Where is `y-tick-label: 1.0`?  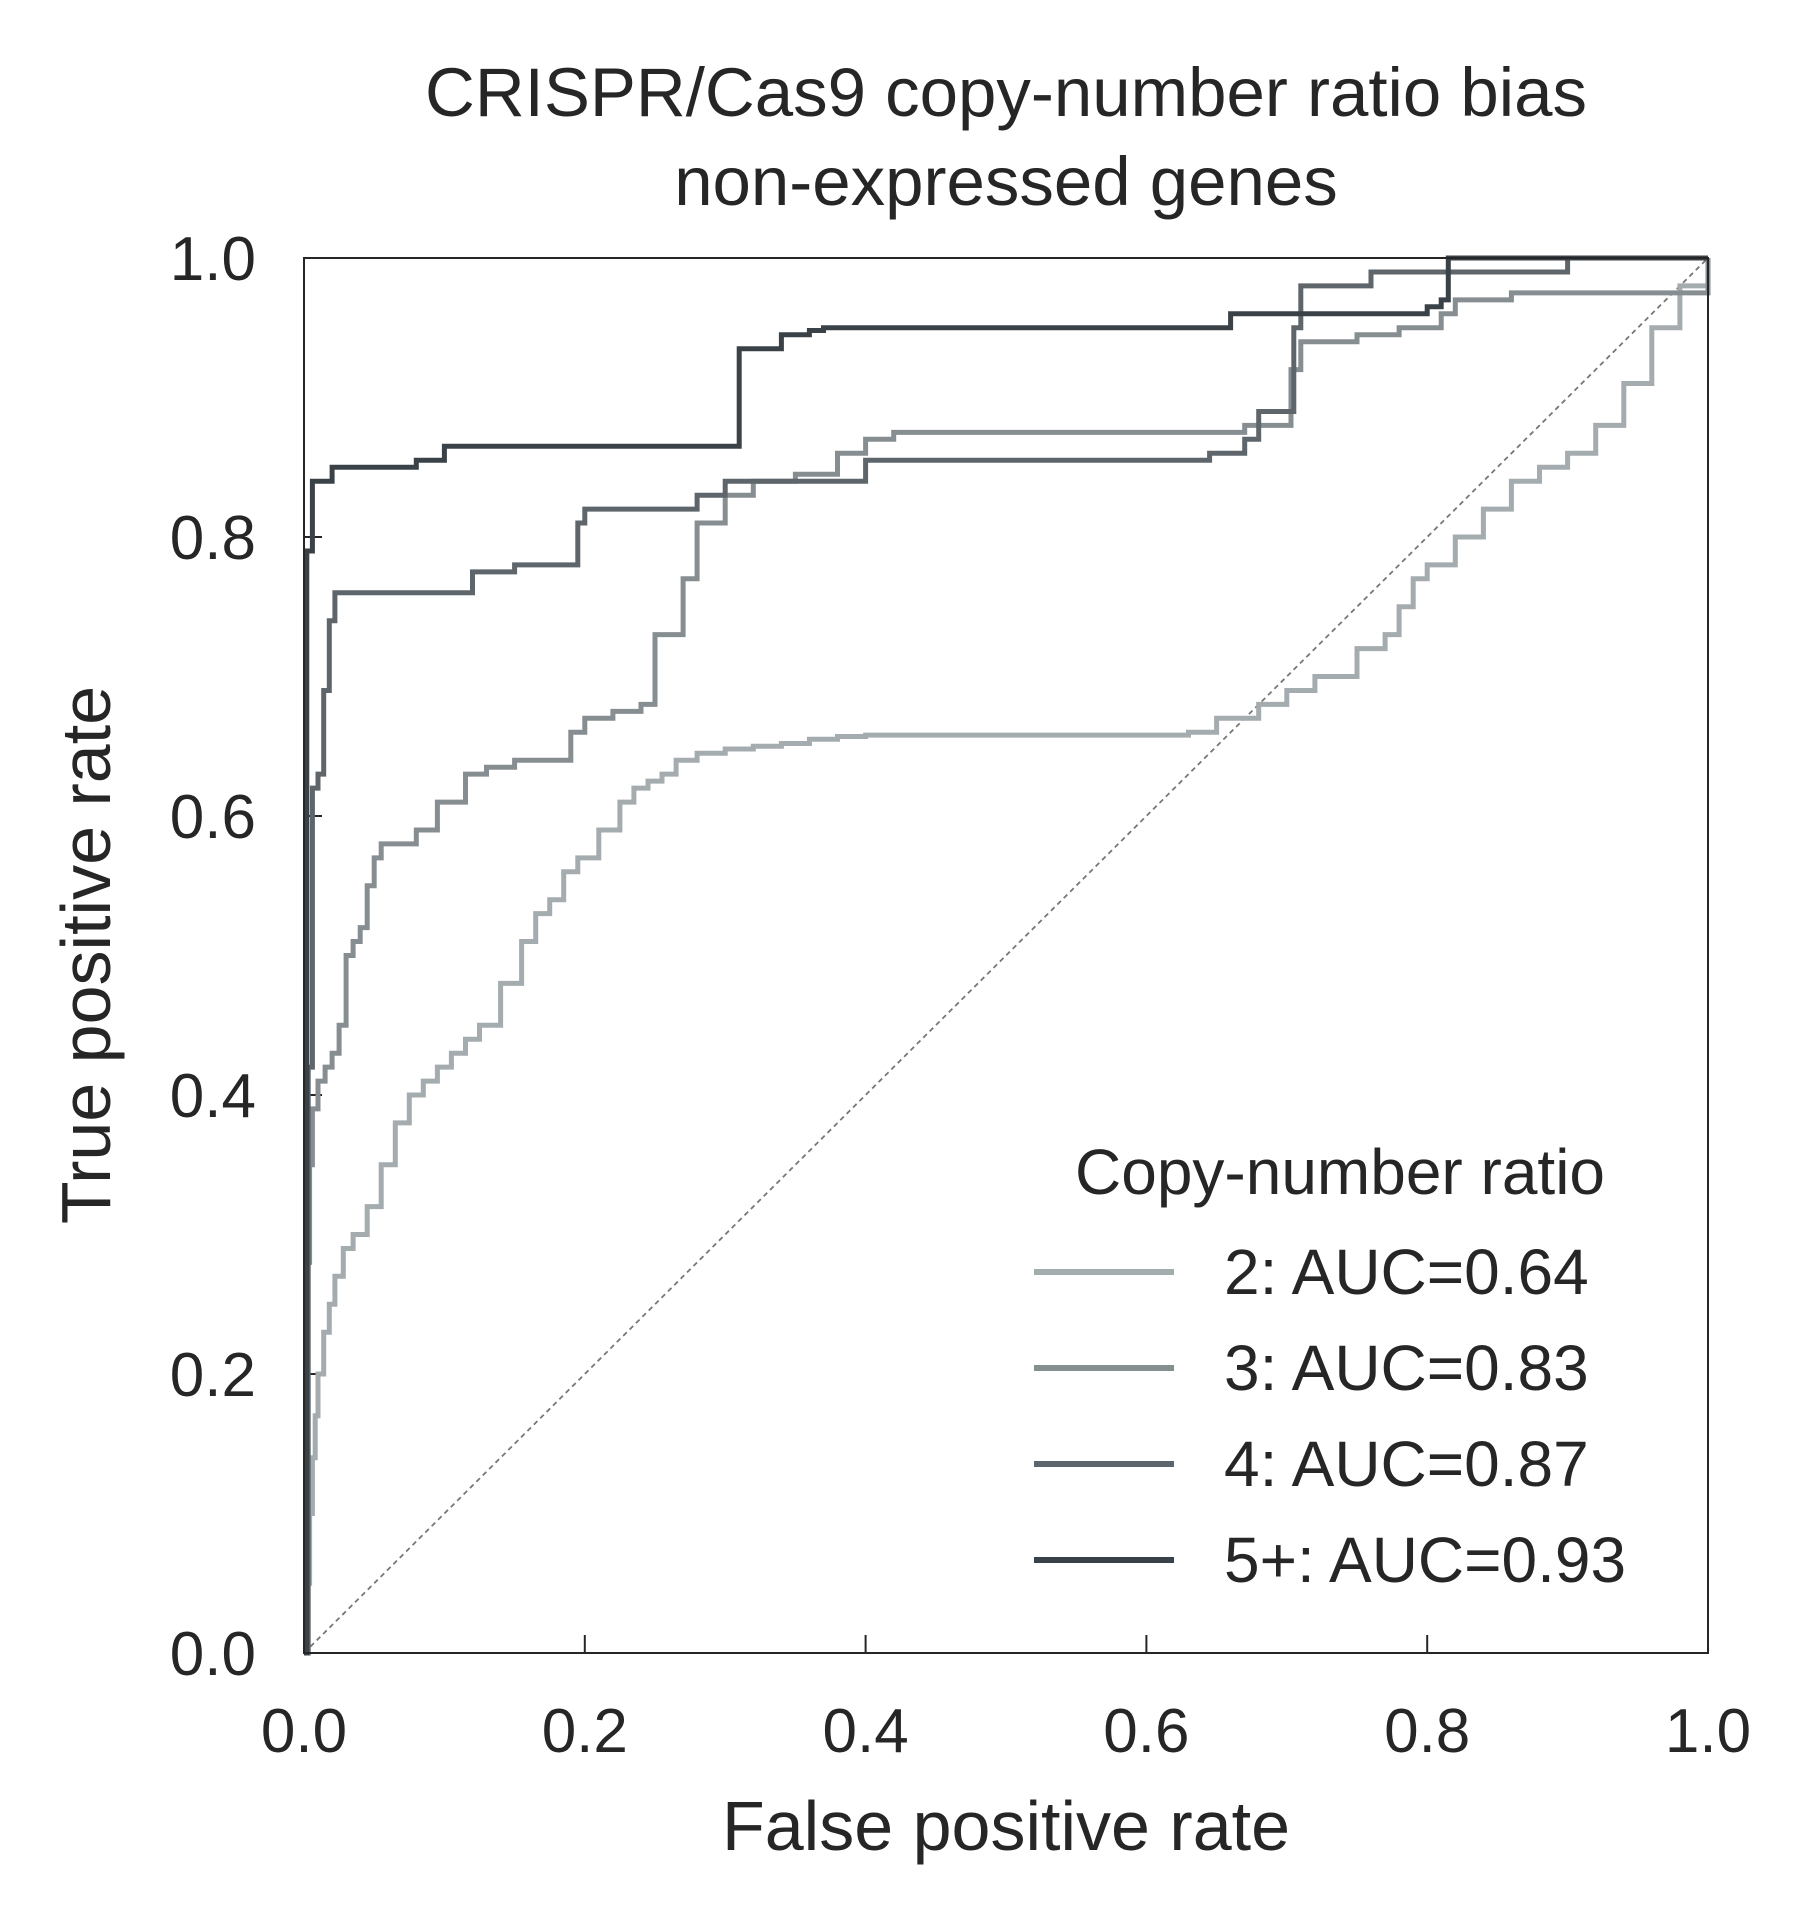
y-tick-label: 1.0 is located at coordinates (213, 259).